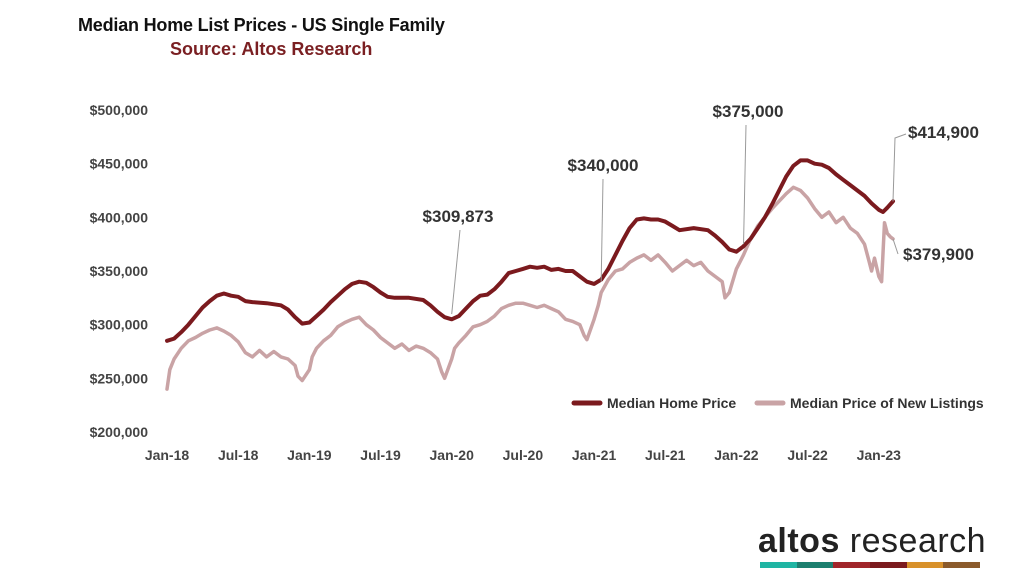 The height and width of the screenshot is (576, 1024). I want to click on legend-label: Median Price of New Listings, so click(887, 403).